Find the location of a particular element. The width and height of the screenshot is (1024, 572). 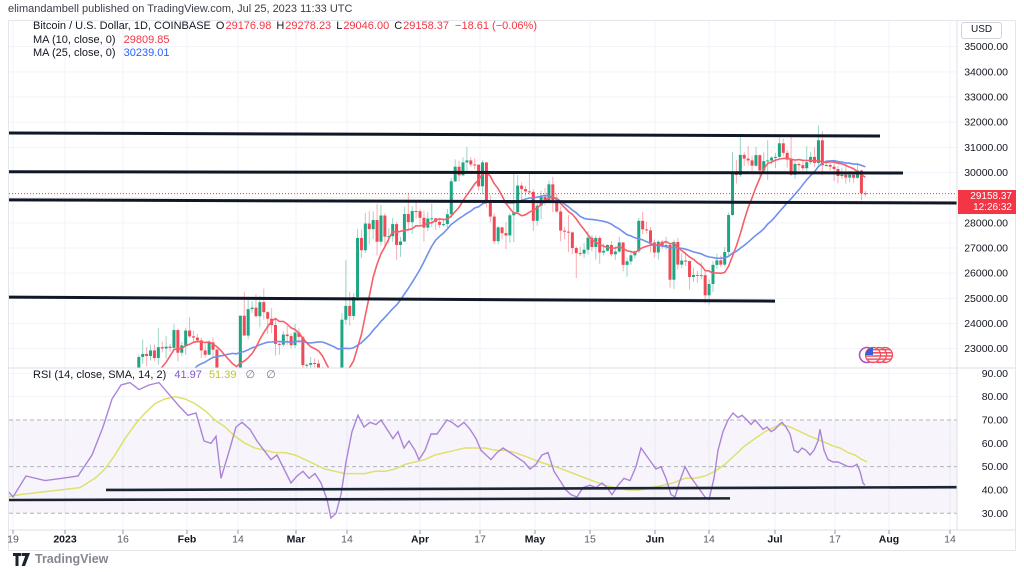

open-label: O is located at coordinates (220, 26).